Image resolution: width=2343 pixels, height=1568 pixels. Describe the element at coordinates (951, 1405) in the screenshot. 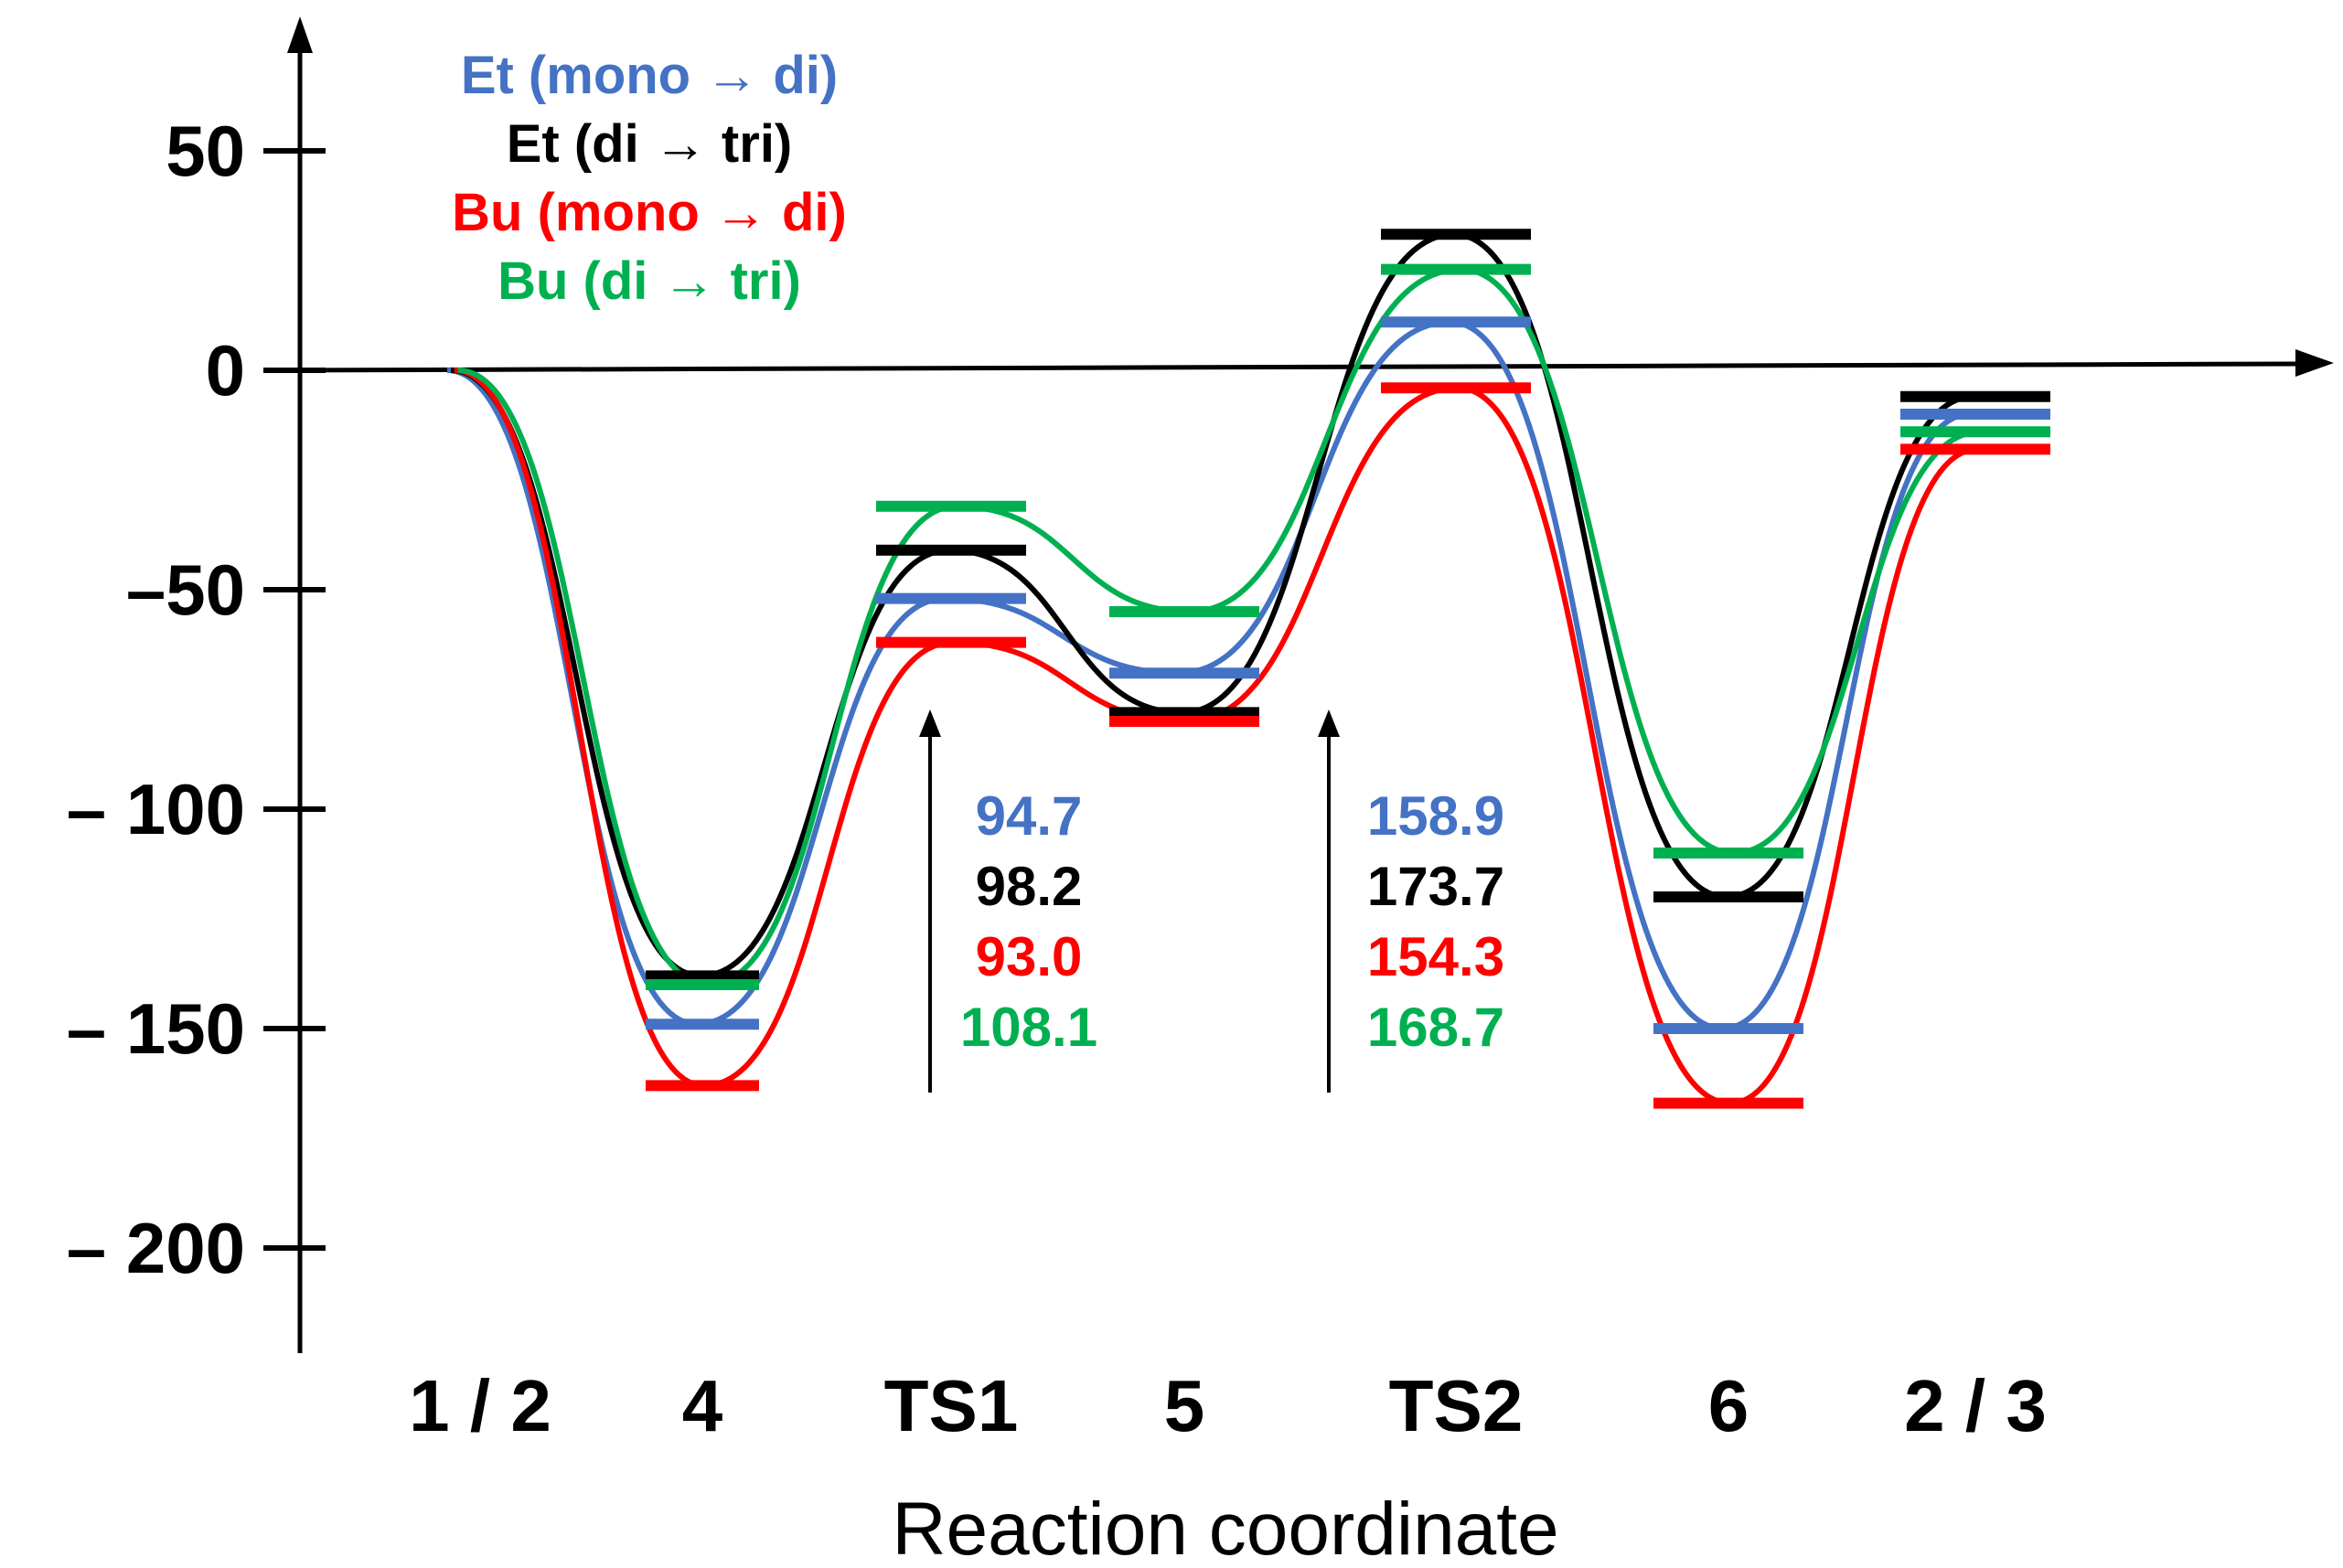

I see `category-label: TS1` at that location.